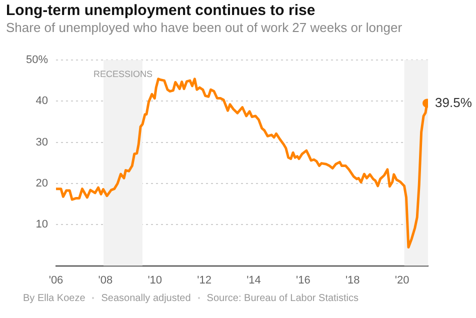 The image size is (476, 318). What do you see at coordinates (282, 298) in the screenshot?
I see `source-note: Source: Bureau of Labor Statistics` at bounding box center [282, 298].